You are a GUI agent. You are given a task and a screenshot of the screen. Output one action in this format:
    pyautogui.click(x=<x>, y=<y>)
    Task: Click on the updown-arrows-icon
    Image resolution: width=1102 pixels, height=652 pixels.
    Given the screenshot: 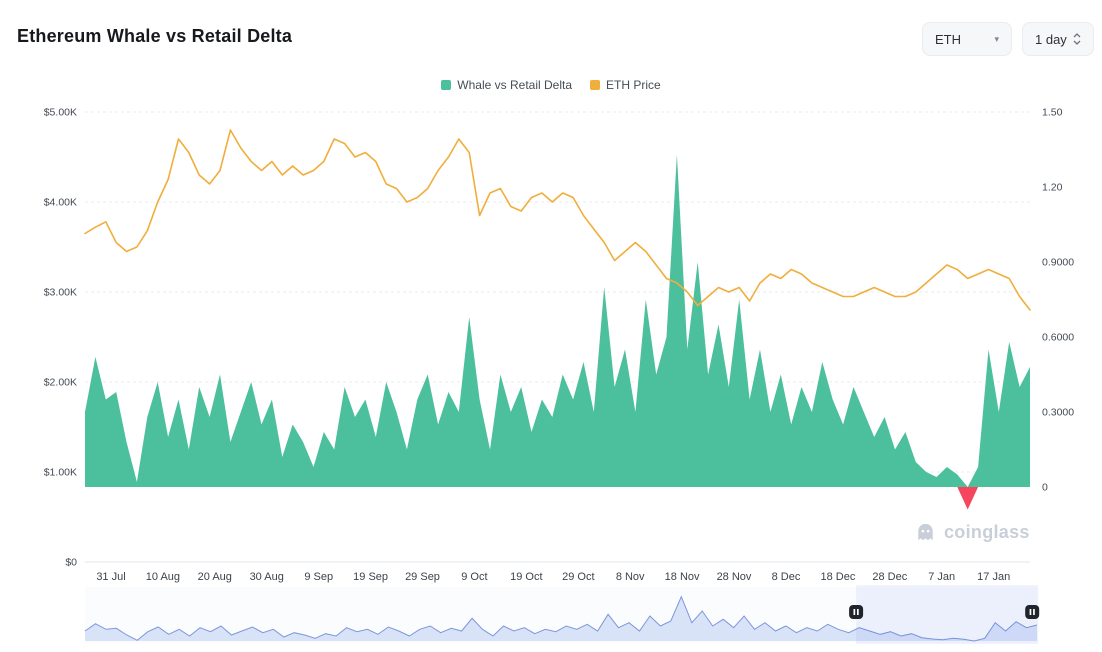 What is the action you would take?
    pyautogui.click(x=1077, y=39)
    